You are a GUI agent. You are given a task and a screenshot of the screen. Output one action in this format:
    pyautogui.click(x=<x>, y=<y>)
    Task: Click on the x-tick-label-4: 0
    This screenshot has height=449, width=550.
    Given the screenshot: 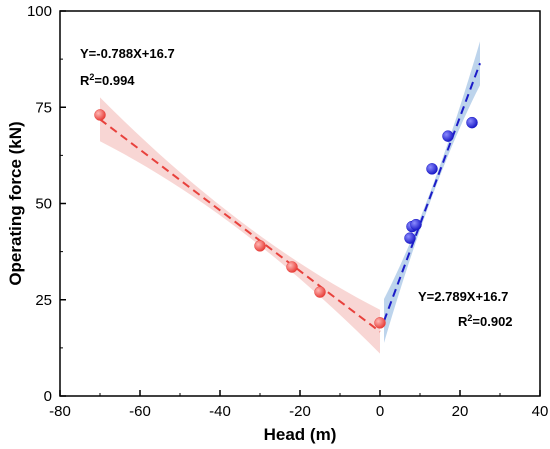 What is the action you would take?
    pyautogui.click(x=380, y=411)
    